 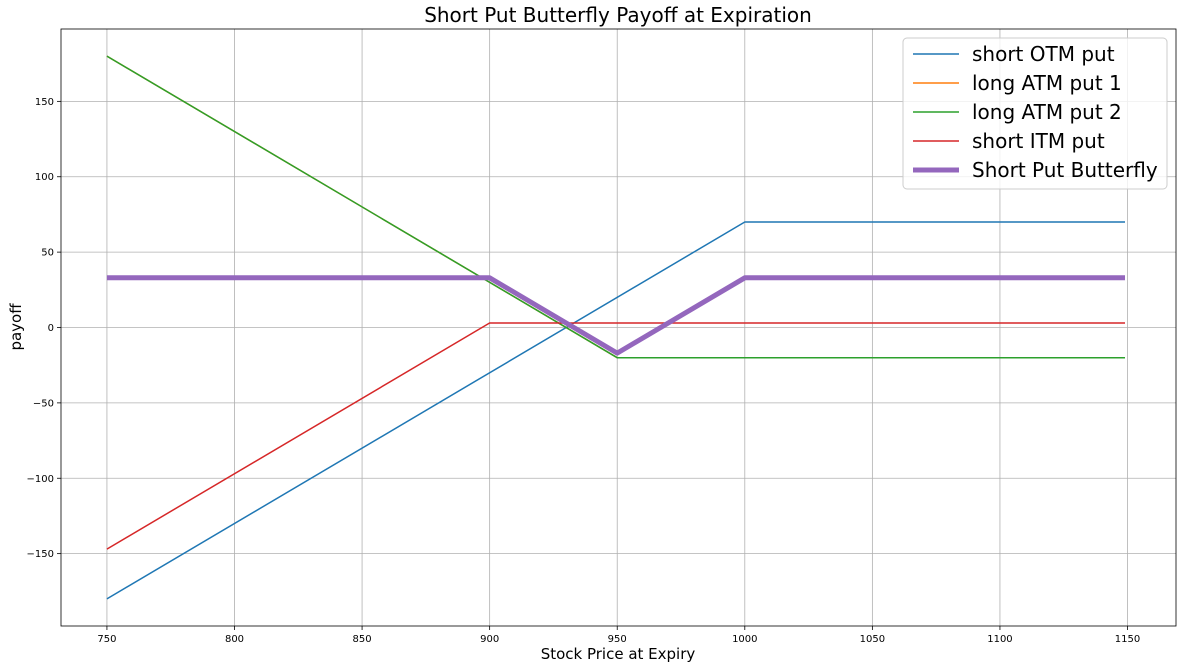 I want to click on legend-label: Short Put Butterfly, so click(x=1065, y=170).